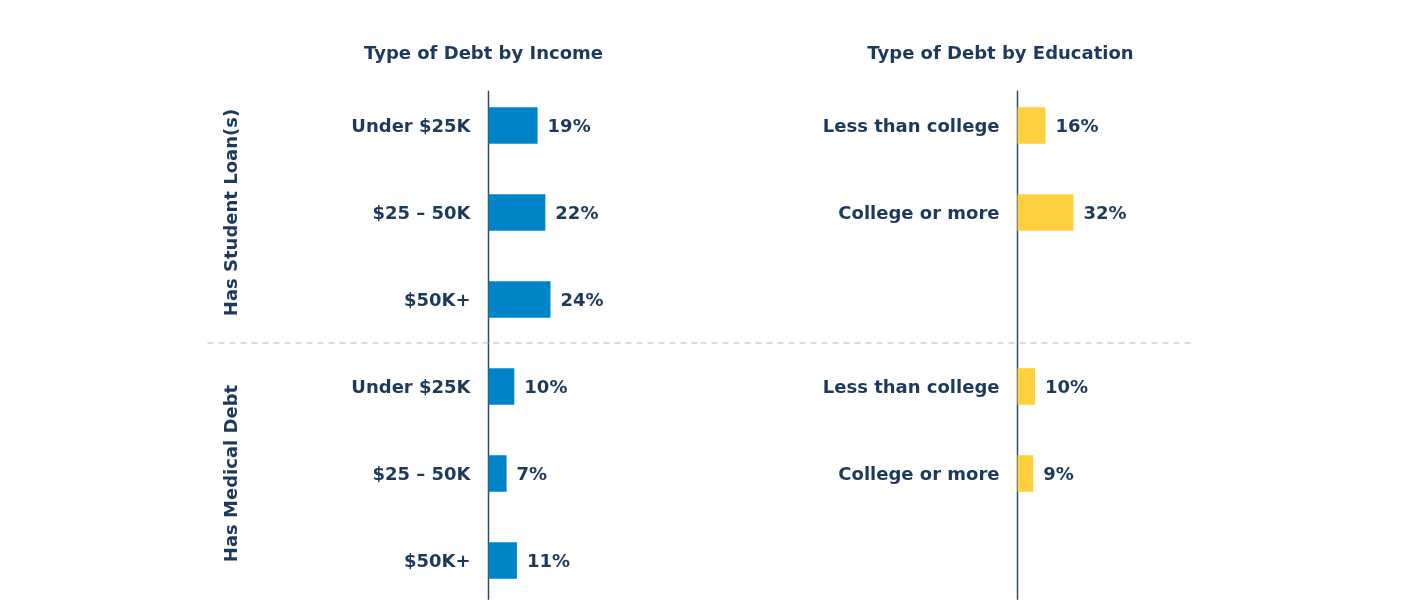  Describe the element at coordinates (230, 473) in the screenshot. I see `text: Has Medical Debt` at that location.